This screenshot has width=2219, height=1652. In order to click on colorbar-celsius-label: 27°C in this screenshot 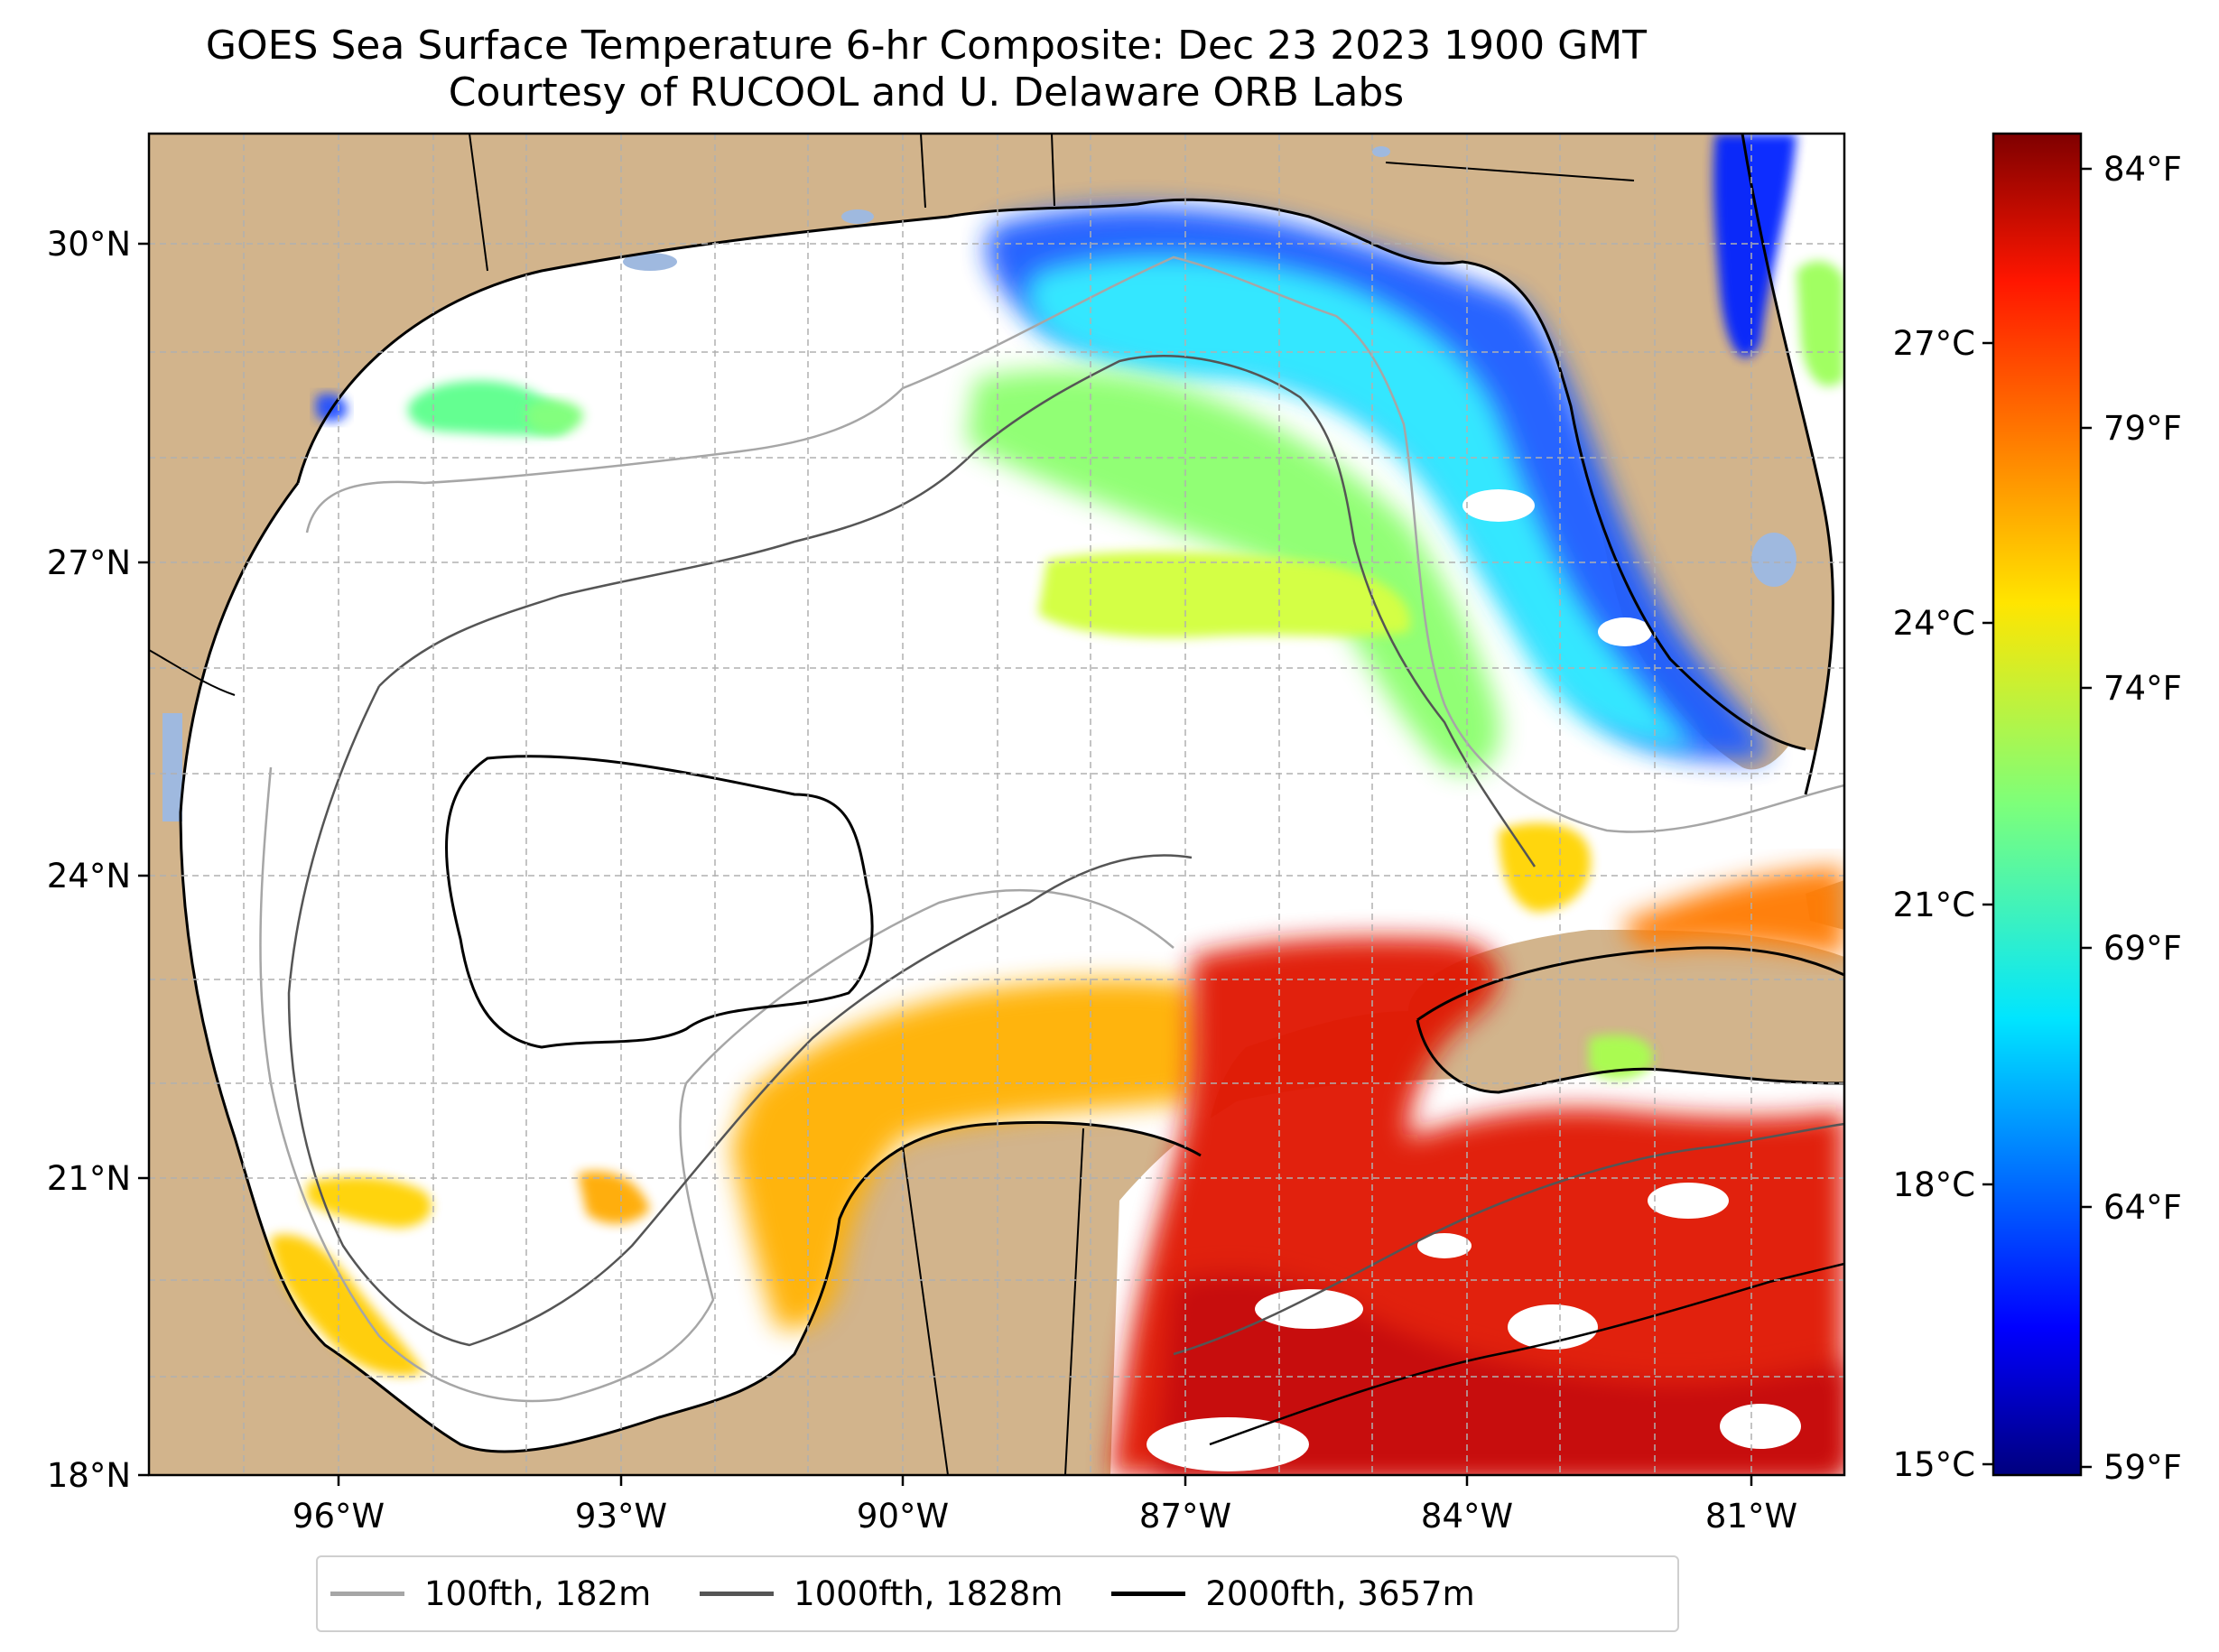, I will do `click(1934, 343)`.